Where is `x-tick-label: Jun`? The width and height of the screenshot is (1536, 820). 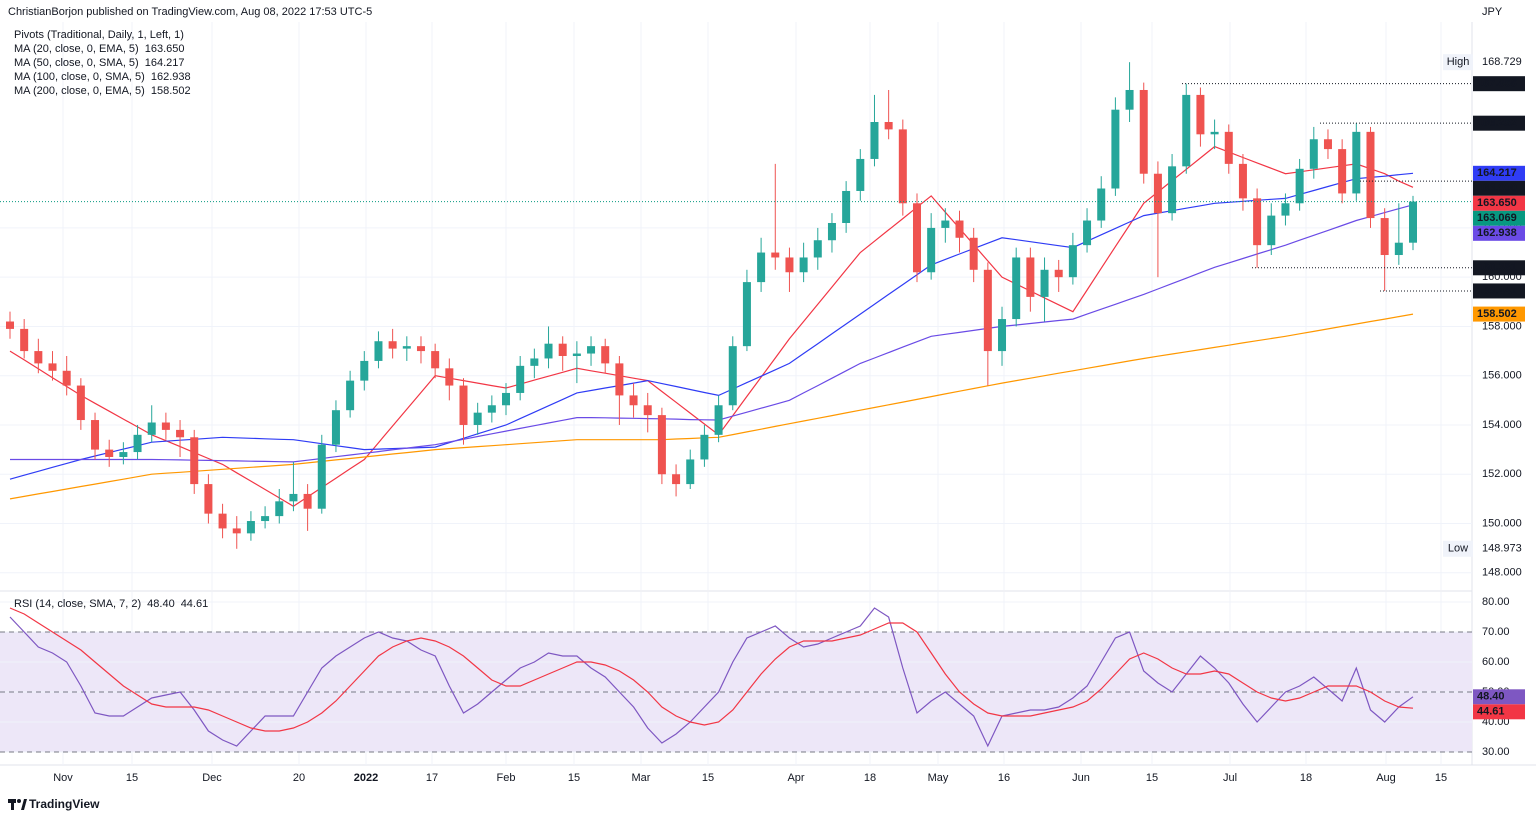 x-tick-label: Jun is located at coordinates (1081, 778).